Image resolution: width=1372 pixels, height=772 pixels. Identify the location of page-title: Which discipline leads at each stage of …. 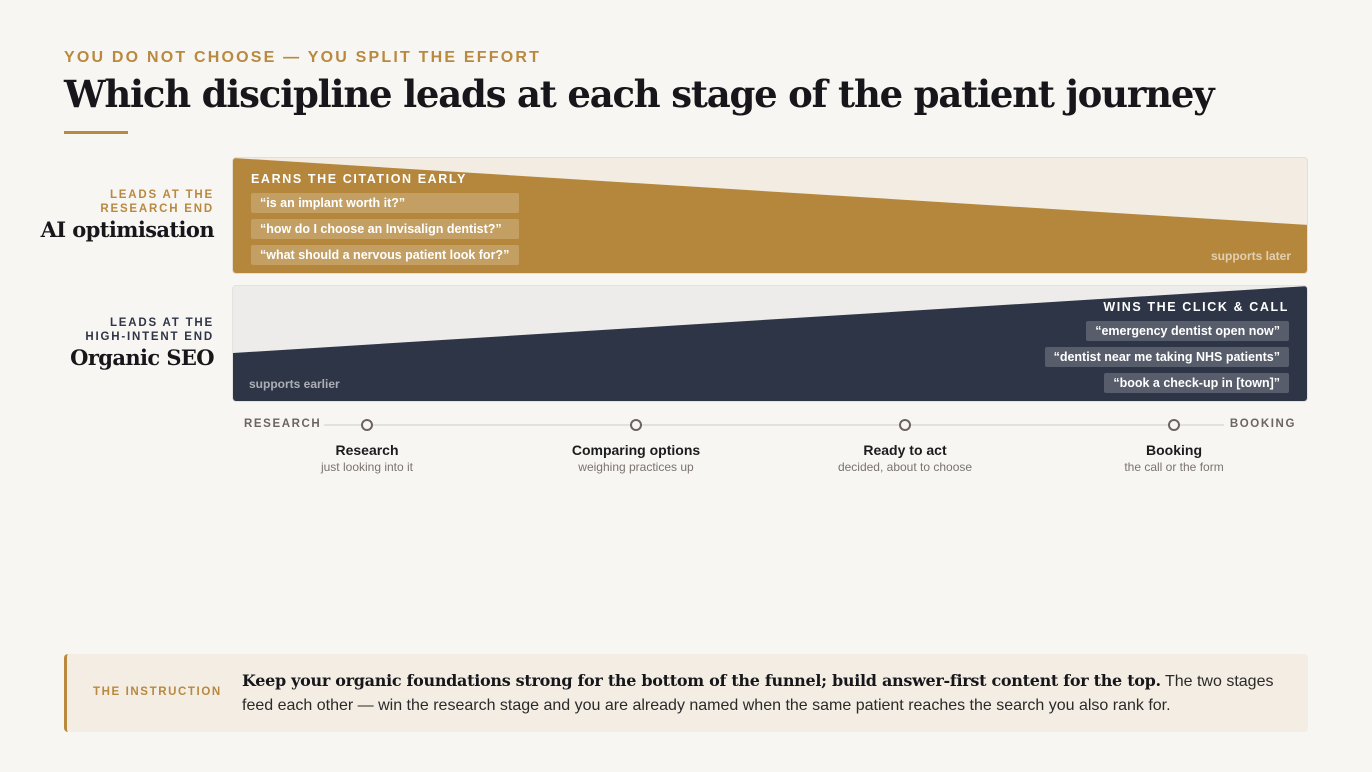
(639, 94).